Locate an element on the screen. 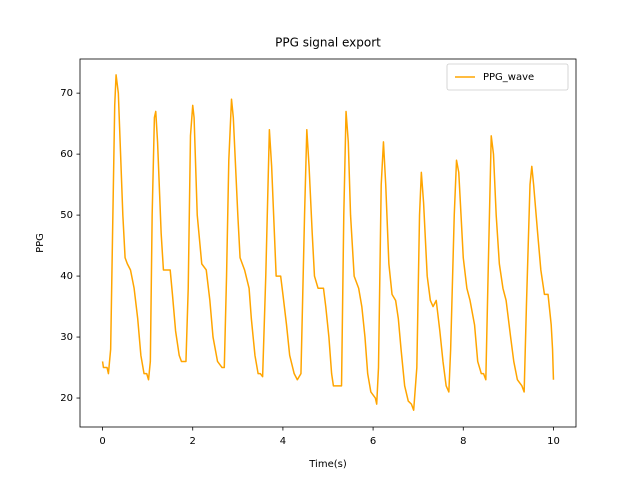 The height and width of the screenshot is (480, 640). x-tick-label: 8 is located at coordinates (463, 441).